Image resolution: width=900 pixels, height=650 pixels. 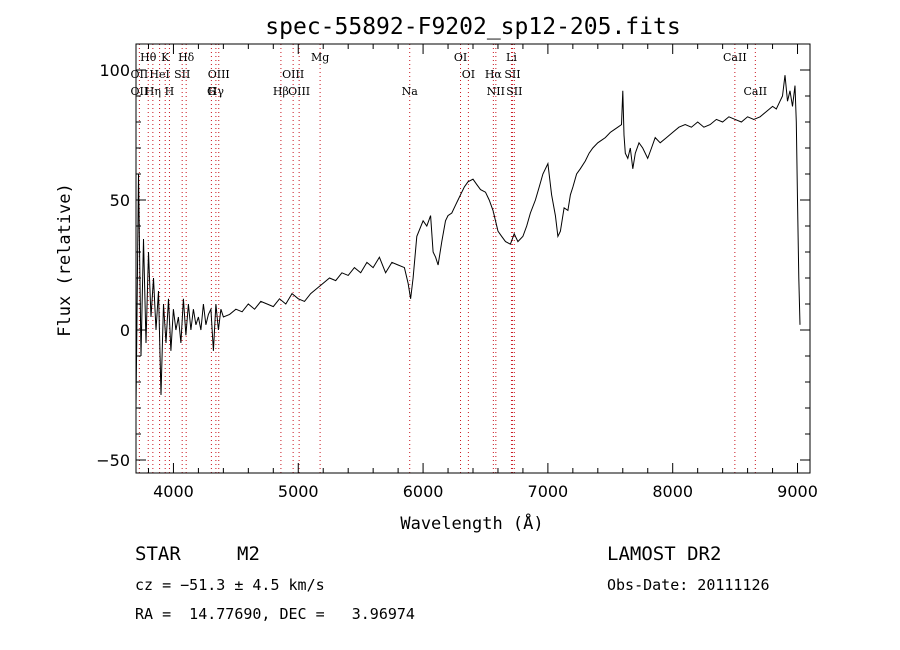 What do you see at coordinates (472, 27) in the screenshot?
I see `chart-title: spec-55892-F9202_sp12-205.fits` at bounding box center [472, 27].